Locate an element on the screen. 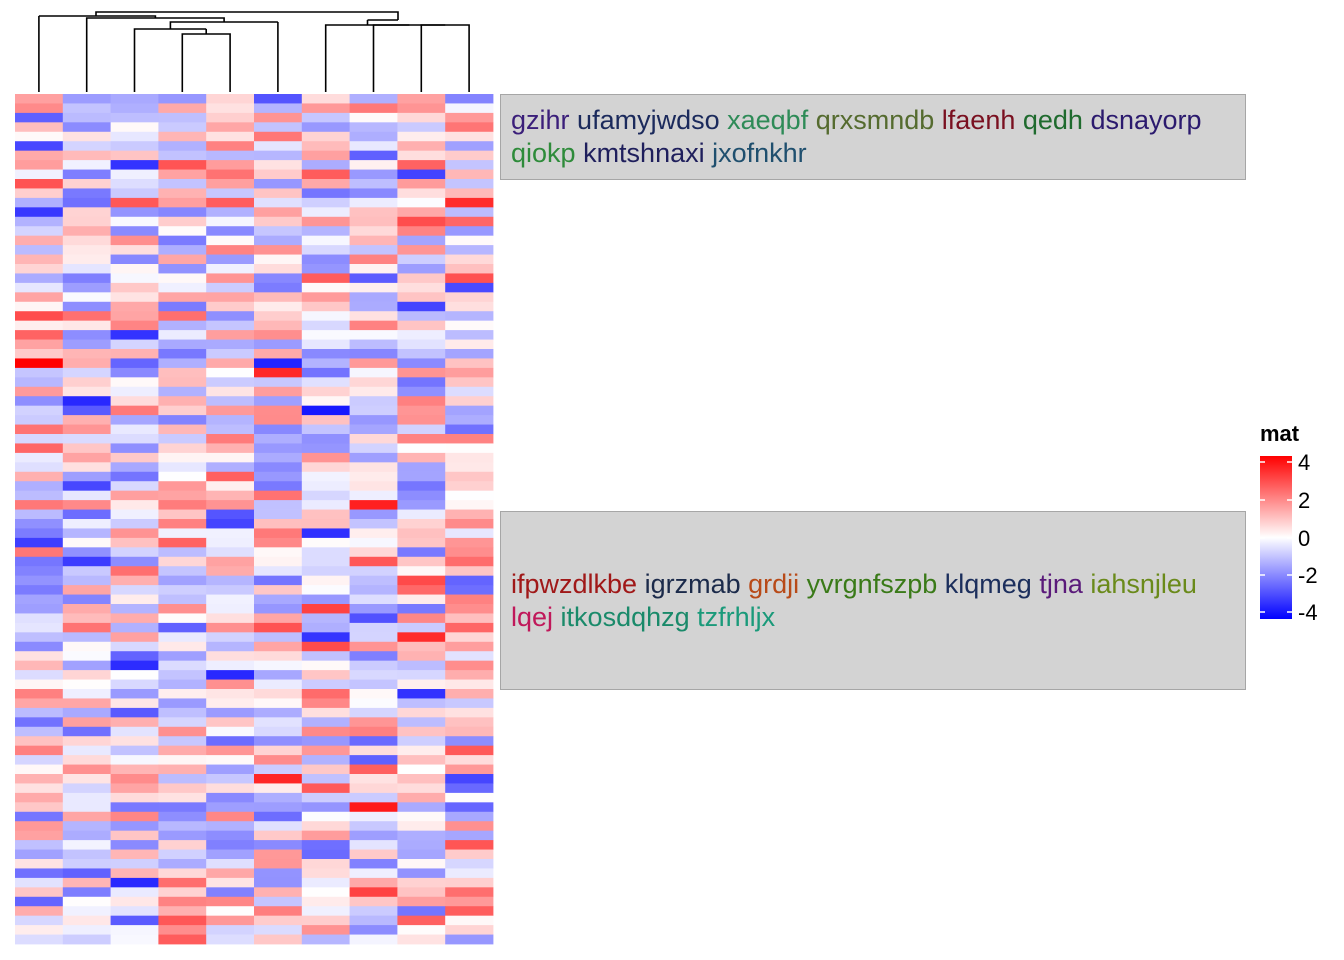 The image size is (1344, 960). annotation-word: grdji is located at coordinates (774, 583).